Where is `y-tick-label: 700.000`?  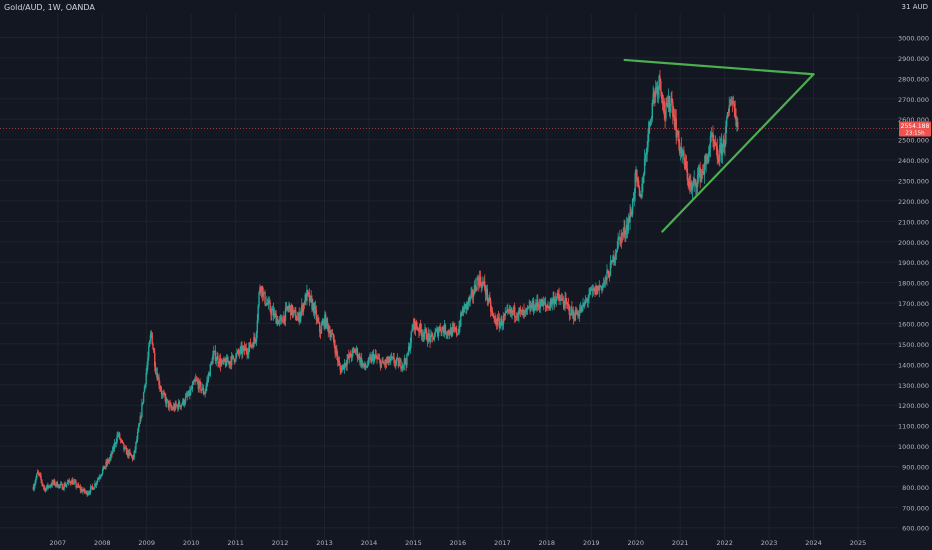 y-tick-label: 700.000 is located at coordinates (915, 508).